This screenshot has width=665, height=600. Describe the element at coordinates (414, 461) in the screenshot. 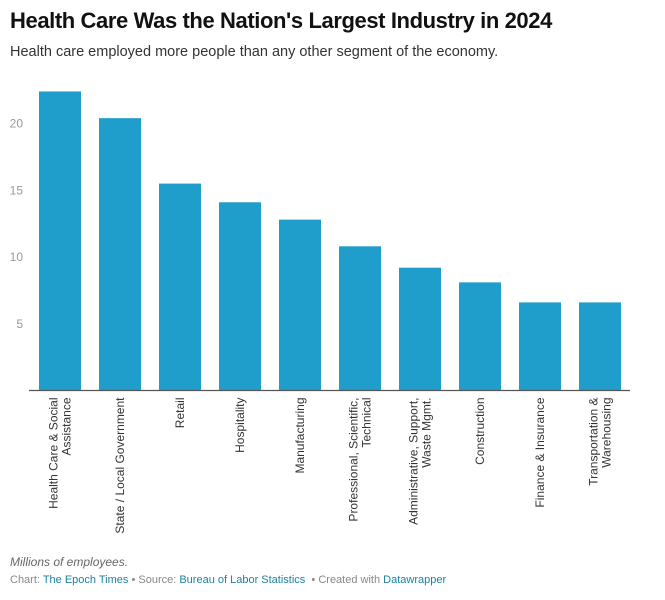

I see `x-tick-label-line: Administrative, Support,` at that location.